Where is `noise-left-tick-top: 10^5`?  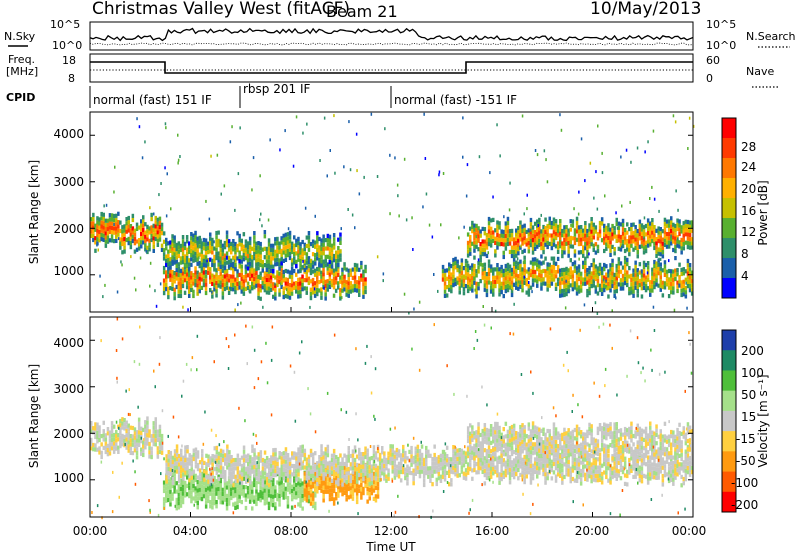 noise-left-tick-top: 10^5 is located at coordinates (65, 24).